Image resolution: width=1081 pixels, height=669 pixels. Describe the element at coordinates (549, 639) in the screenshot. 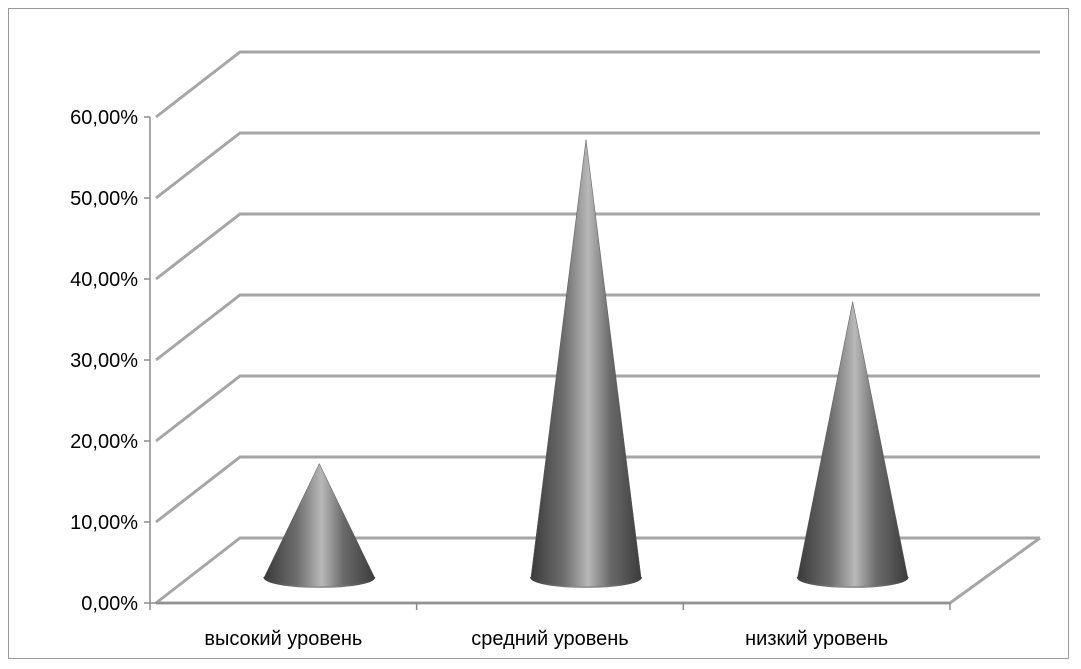

I see `x-tick-label: средний уровень` at that location.